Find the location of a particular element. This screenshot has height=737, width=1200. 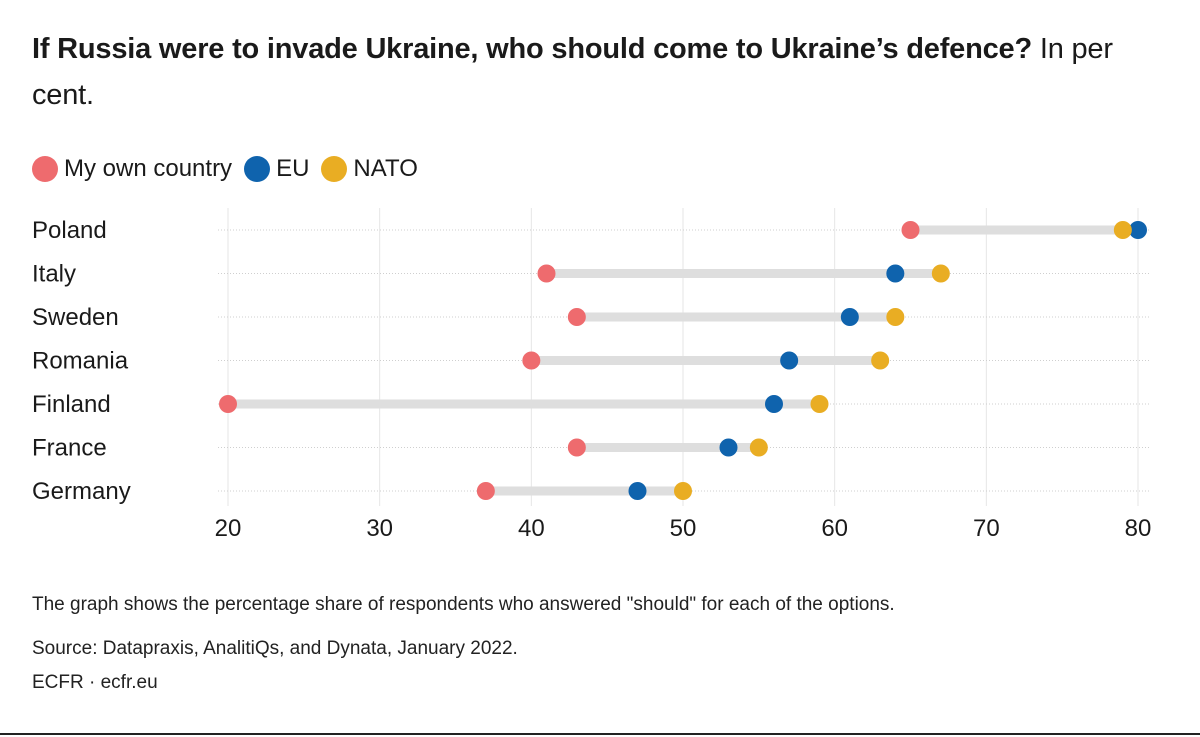

category-label-4: Finland is located at coordinates (71, 404).